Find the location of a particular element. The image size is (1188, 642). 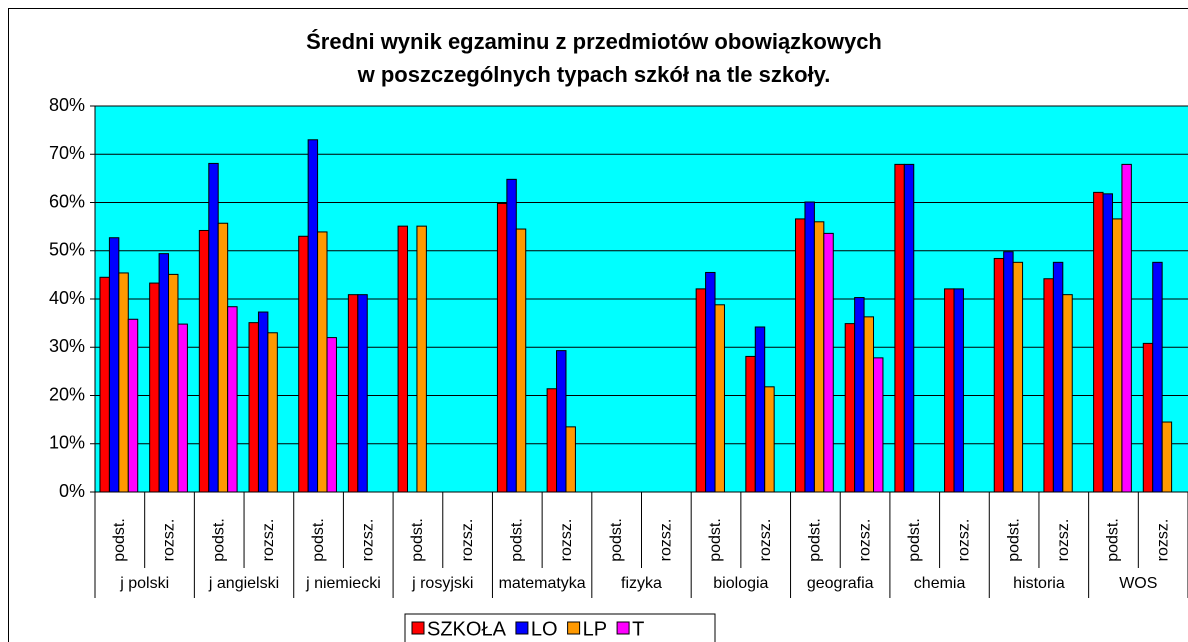

group-label: fizyka is located at coordinates (641, 583).